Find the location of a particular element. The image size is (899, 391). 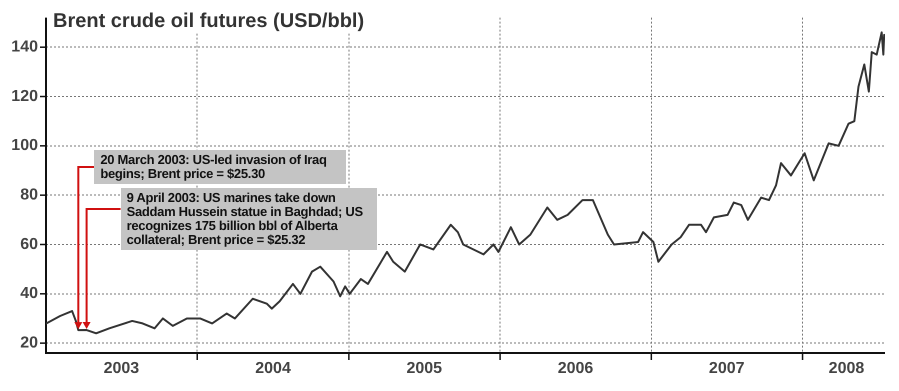

x-tick-label: 2006 is located at coordinates (576, 369).